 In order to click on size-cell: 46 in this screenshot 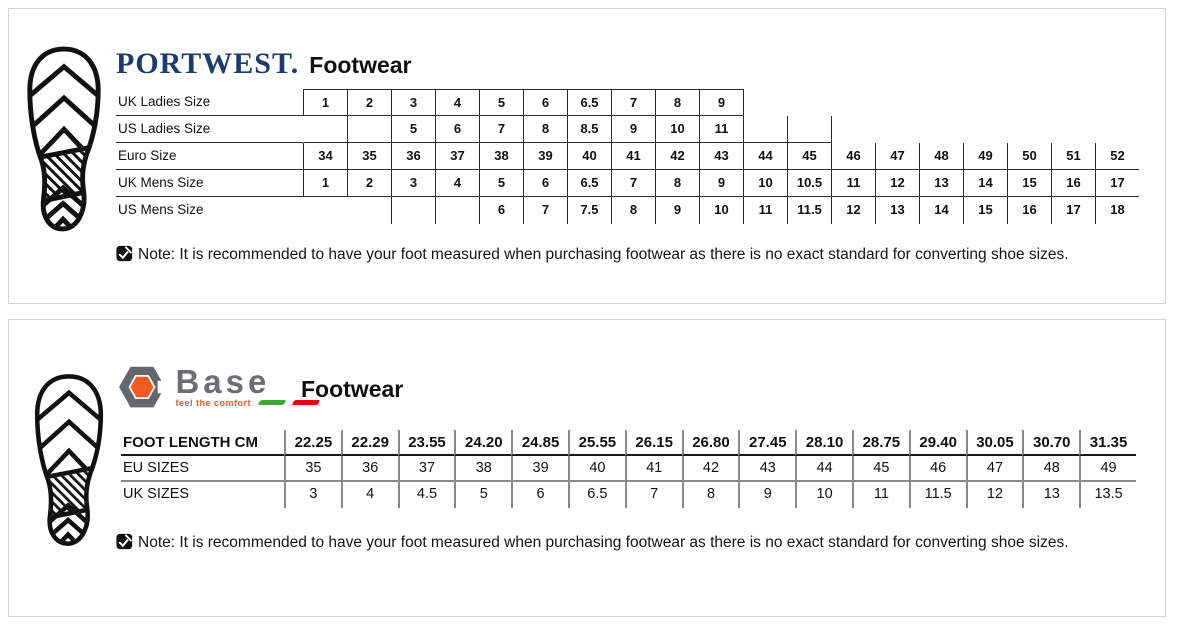, I will do `click(853, 156)`.